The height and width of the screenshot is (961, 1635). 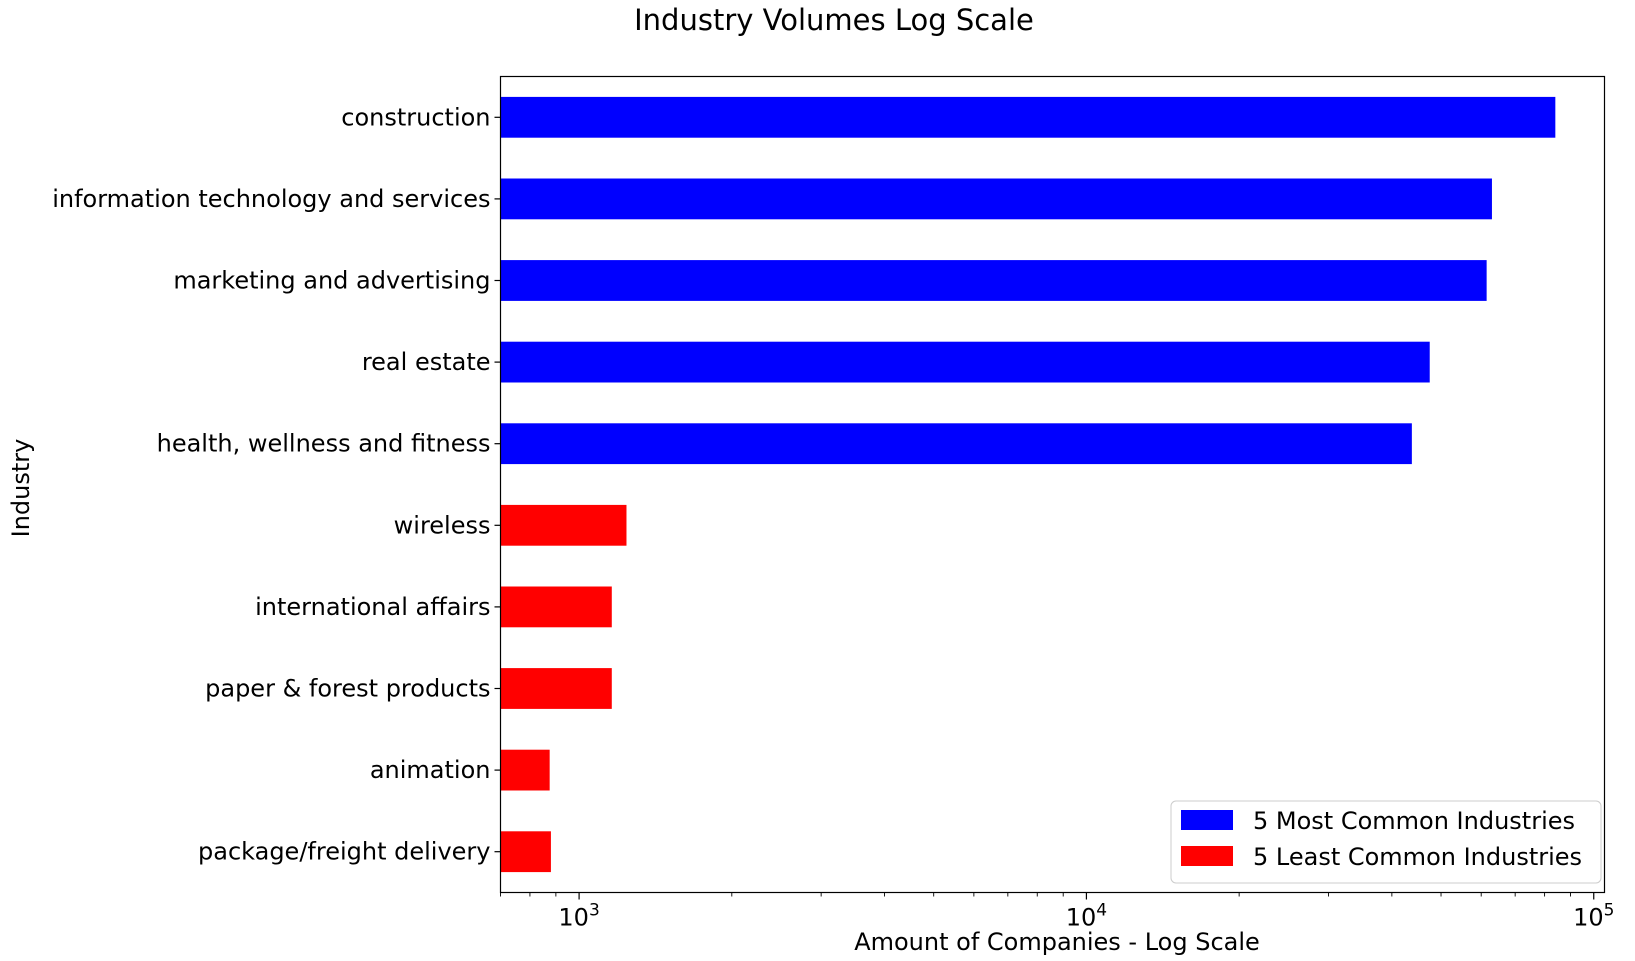 What do you see at coordinates (1414, 821) in the screenshot?
I see `legend-label-most-common: 5 Most Common Industries` at bounding box center [1414, 821].